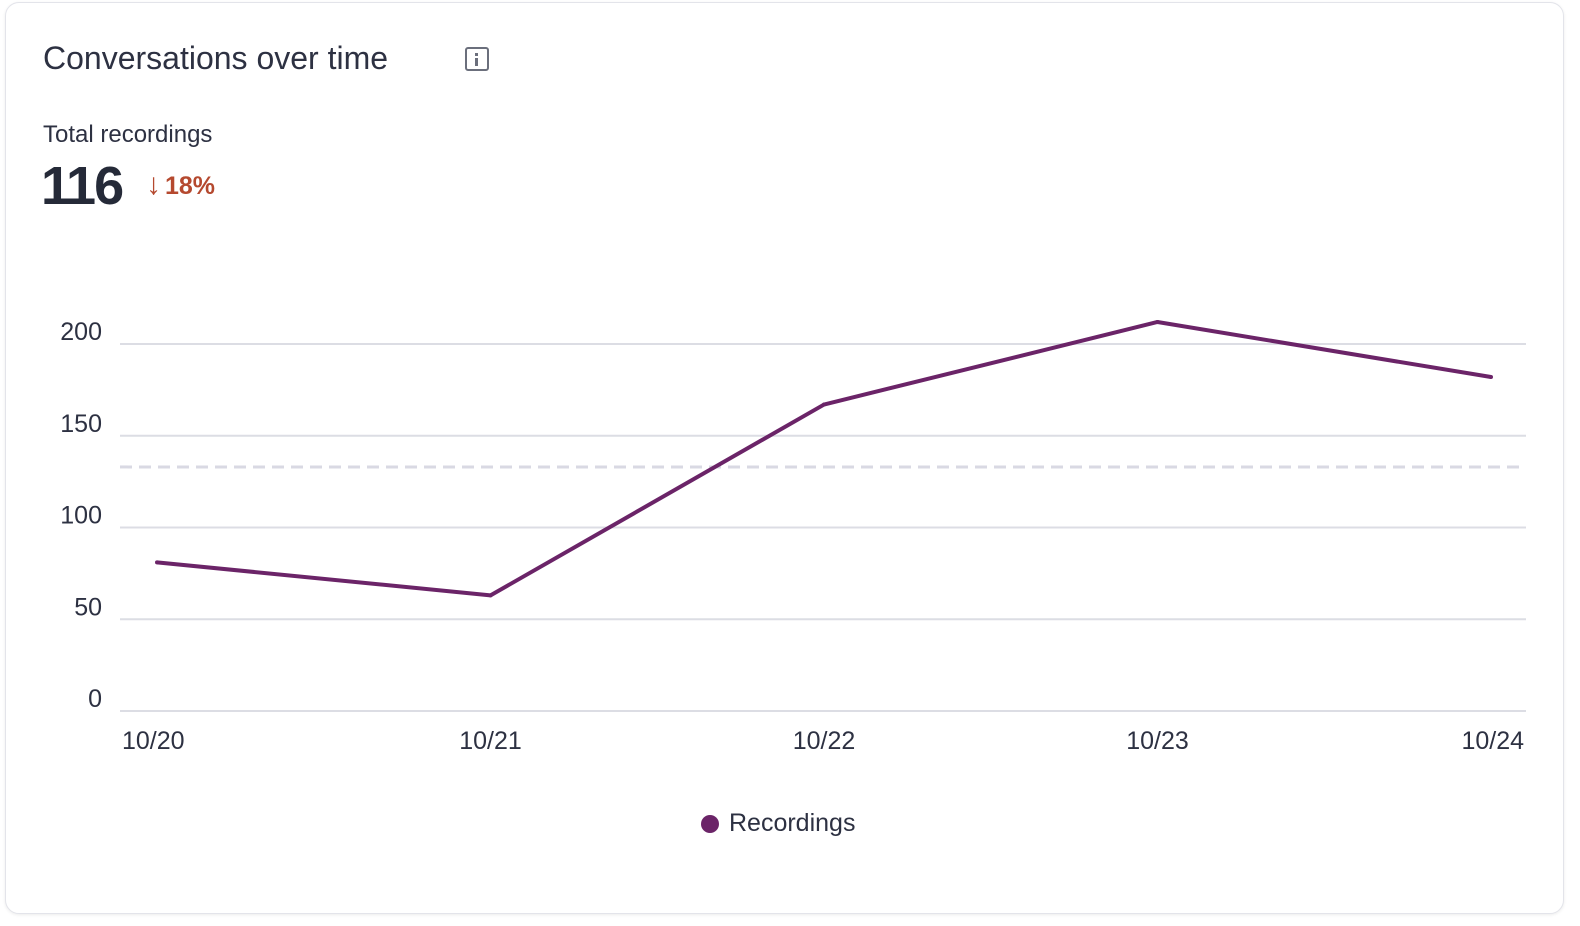 The height and width of the screenshot is (926, 1580). Describe the element at coordinates (490, 741) in the screenshot. I see `x-tick-label: 10/21` at that location.